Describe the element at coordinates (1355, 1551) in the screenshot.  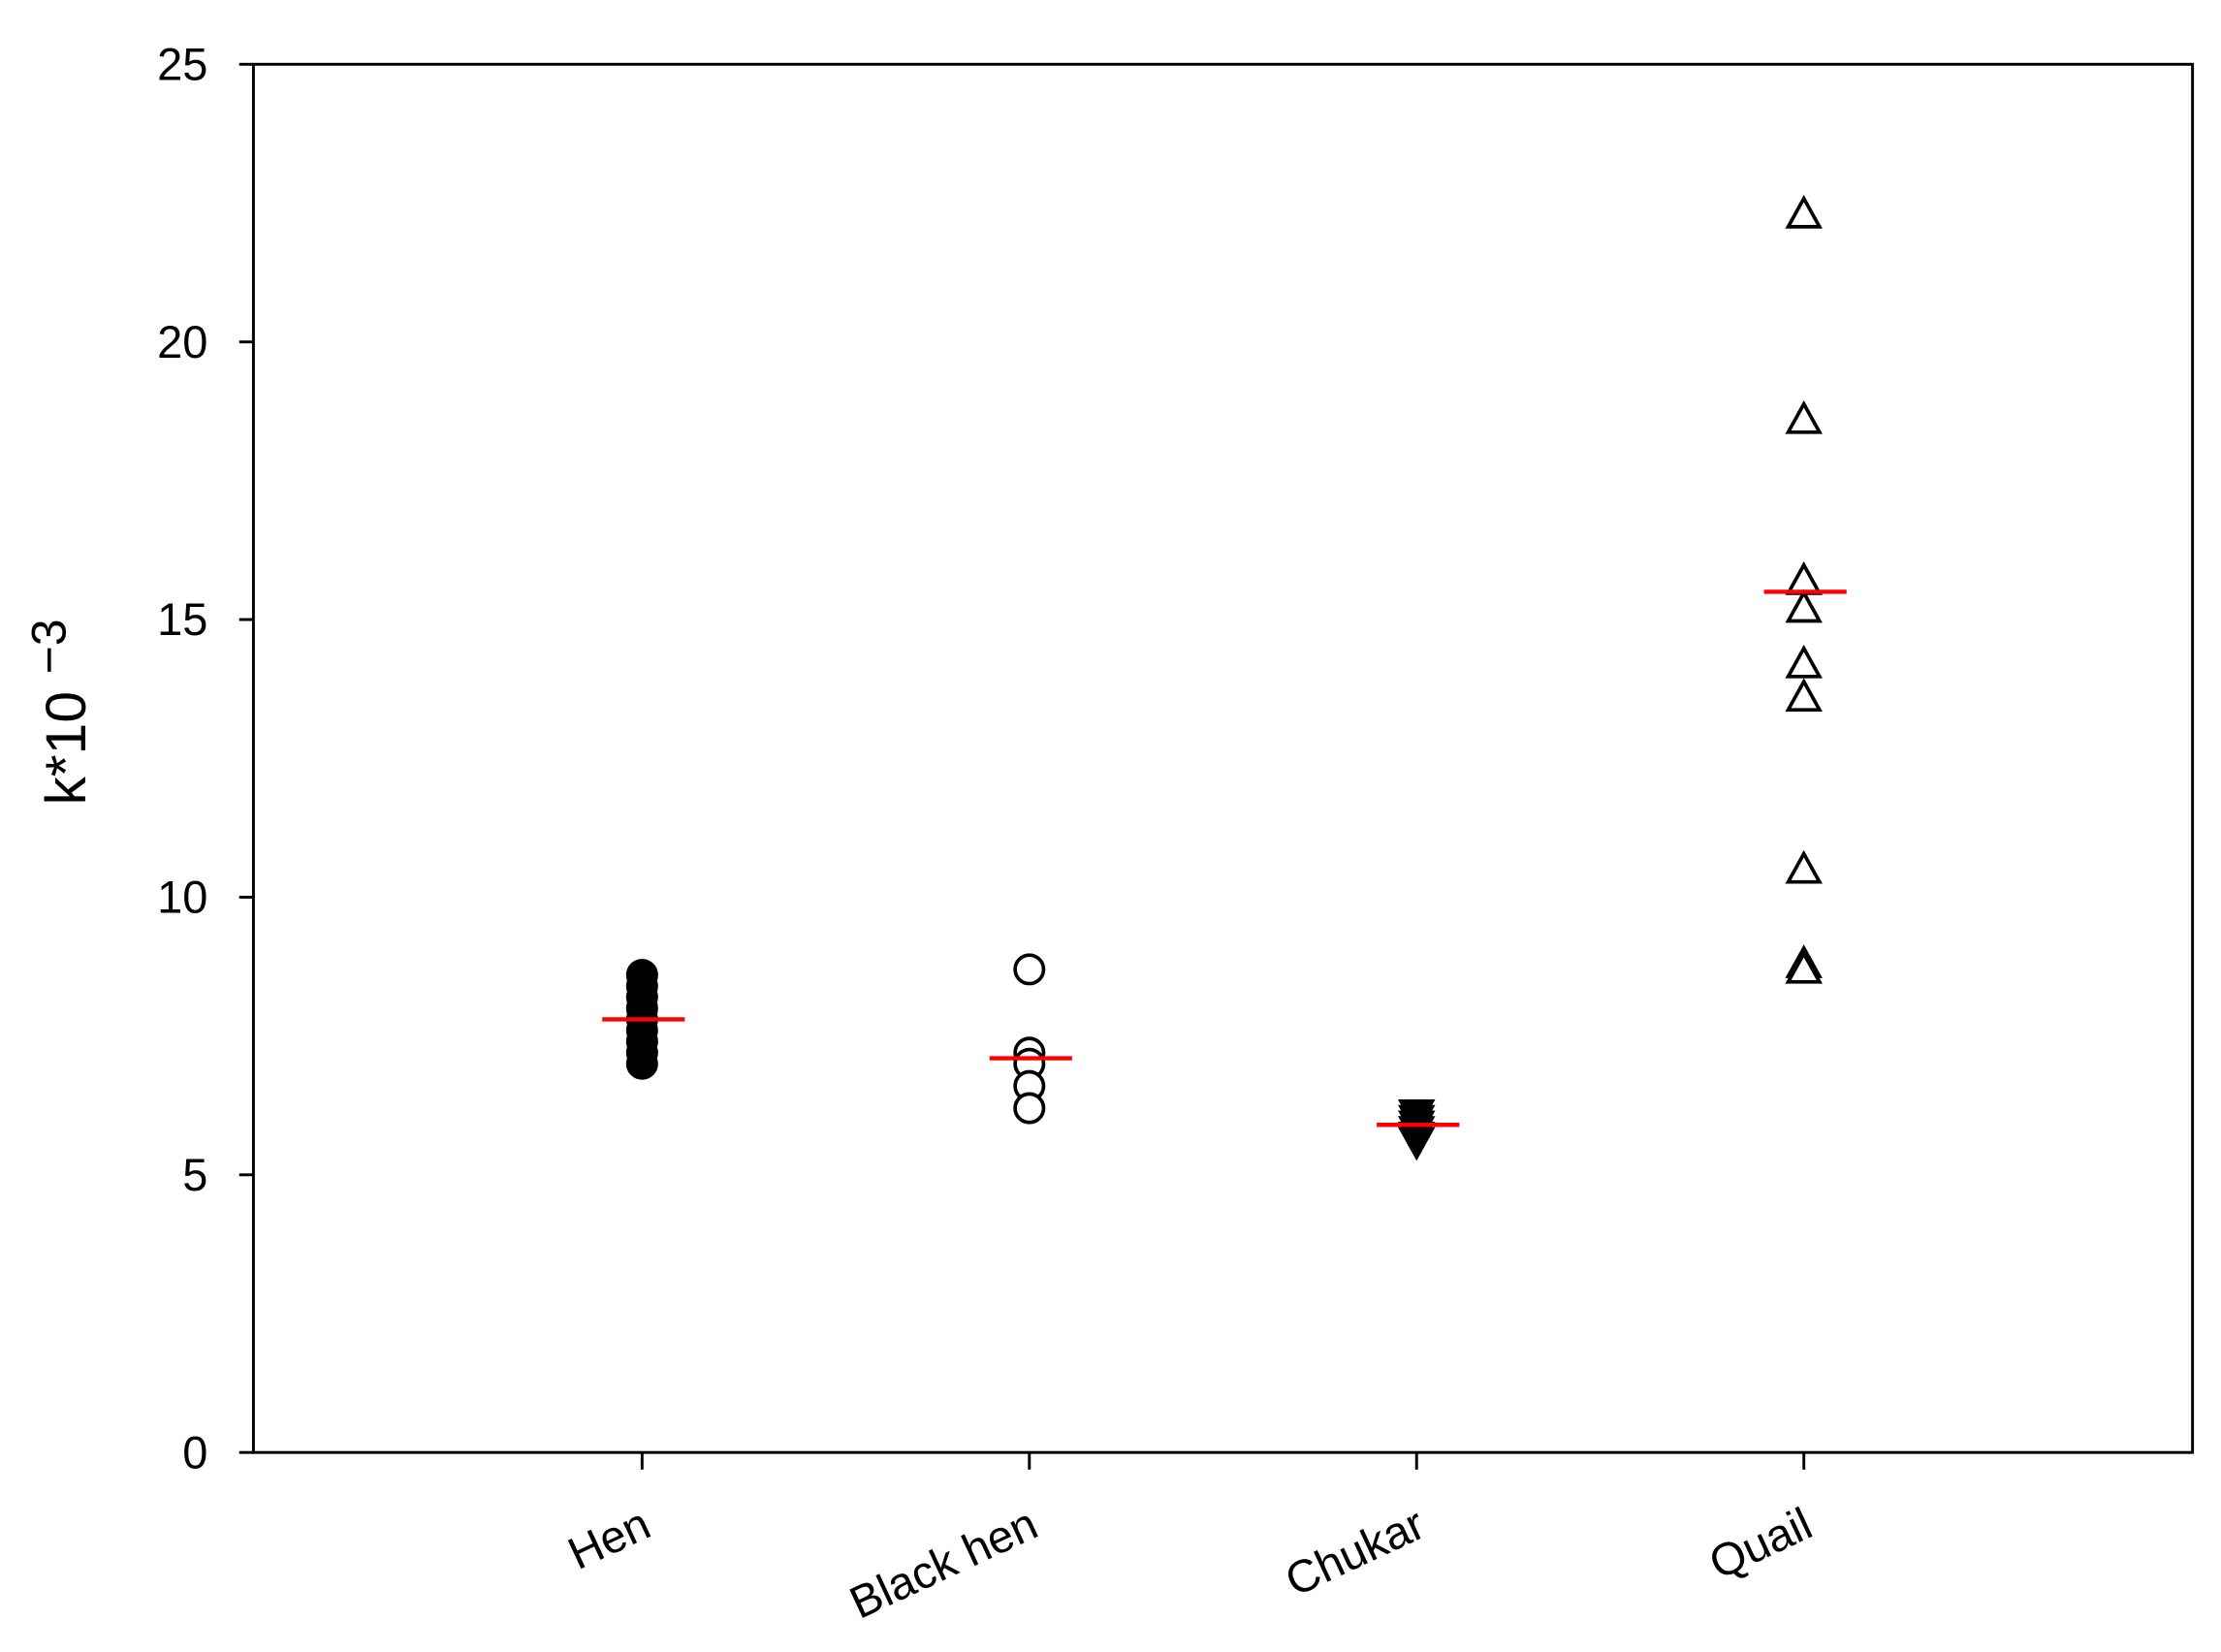
I see `x-tick-label: Chukar` at that location.